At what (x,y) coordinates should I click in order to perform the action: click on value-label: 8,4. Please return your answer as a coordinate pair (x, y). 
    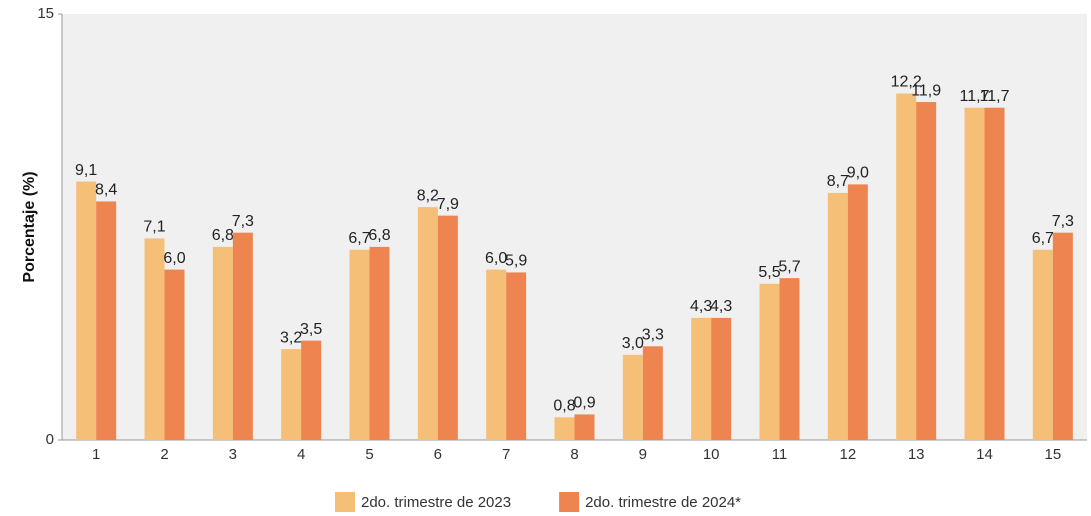
    Looking at the image, I should click on (106, 190).